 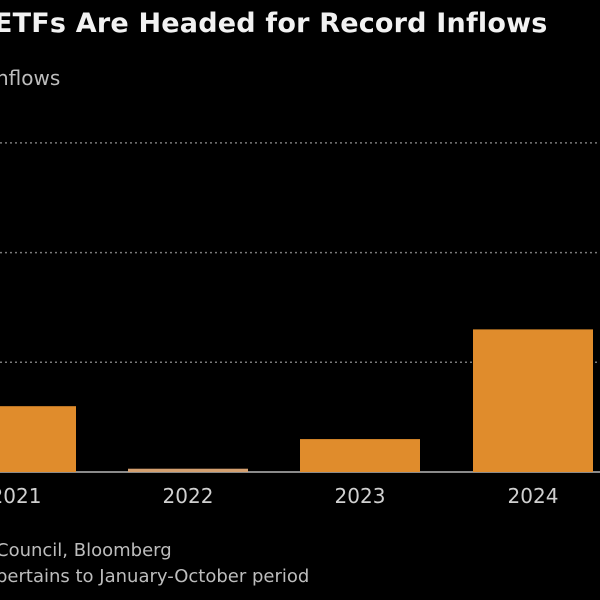 I want to click on bar-2022, so click(x=188, y=470).